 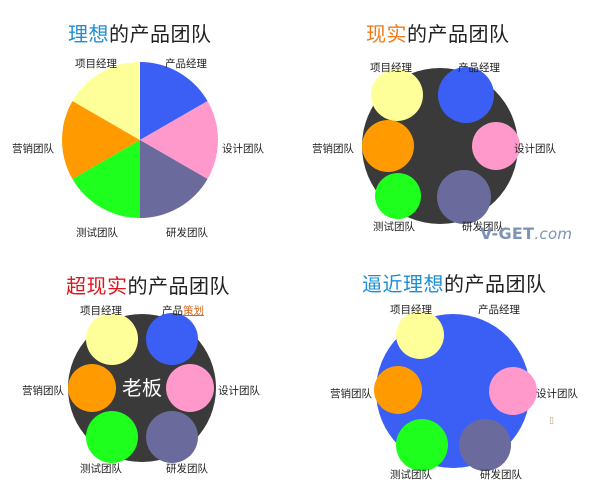 What do you see at coordinates (97, 286) in the screenshot?
I see `title-highlight: 超现实` at bounding box center [97, 286].